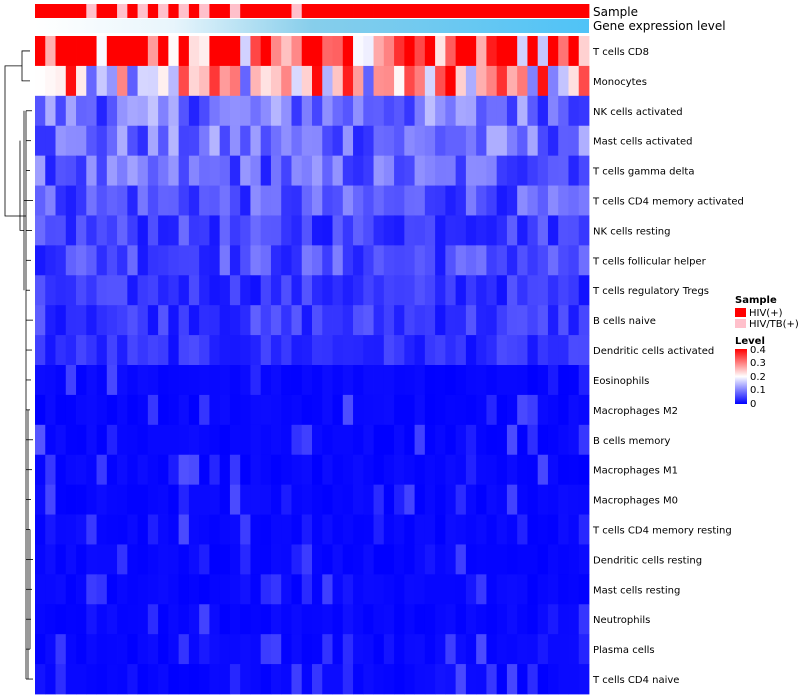 Image resolution: width=800 pixels, height=700 pixels. Describe the element at coordinates (631, 231) in the screenshot. I see `row-label: NK cells resting` at that location.